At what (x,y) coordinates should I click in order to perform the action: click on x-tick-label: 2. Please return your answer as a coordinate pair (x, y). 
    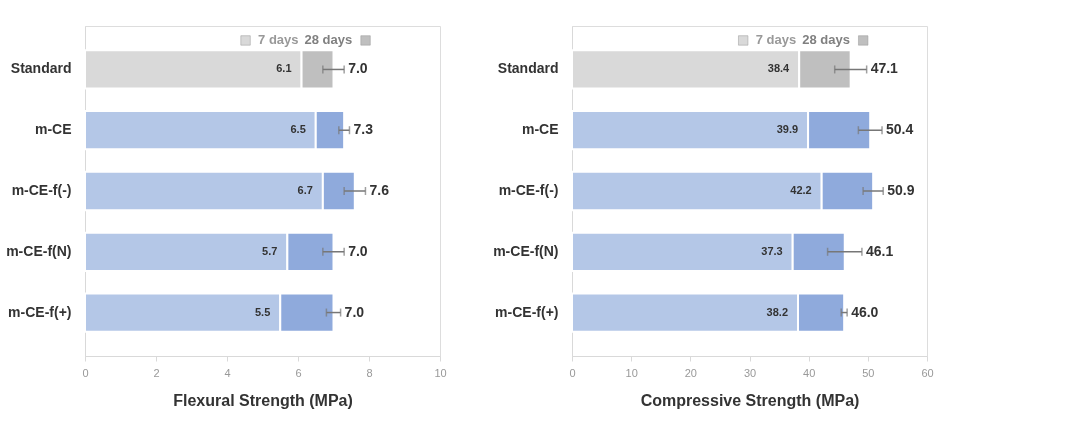
    Looking at the image, I should click on (156, 372).